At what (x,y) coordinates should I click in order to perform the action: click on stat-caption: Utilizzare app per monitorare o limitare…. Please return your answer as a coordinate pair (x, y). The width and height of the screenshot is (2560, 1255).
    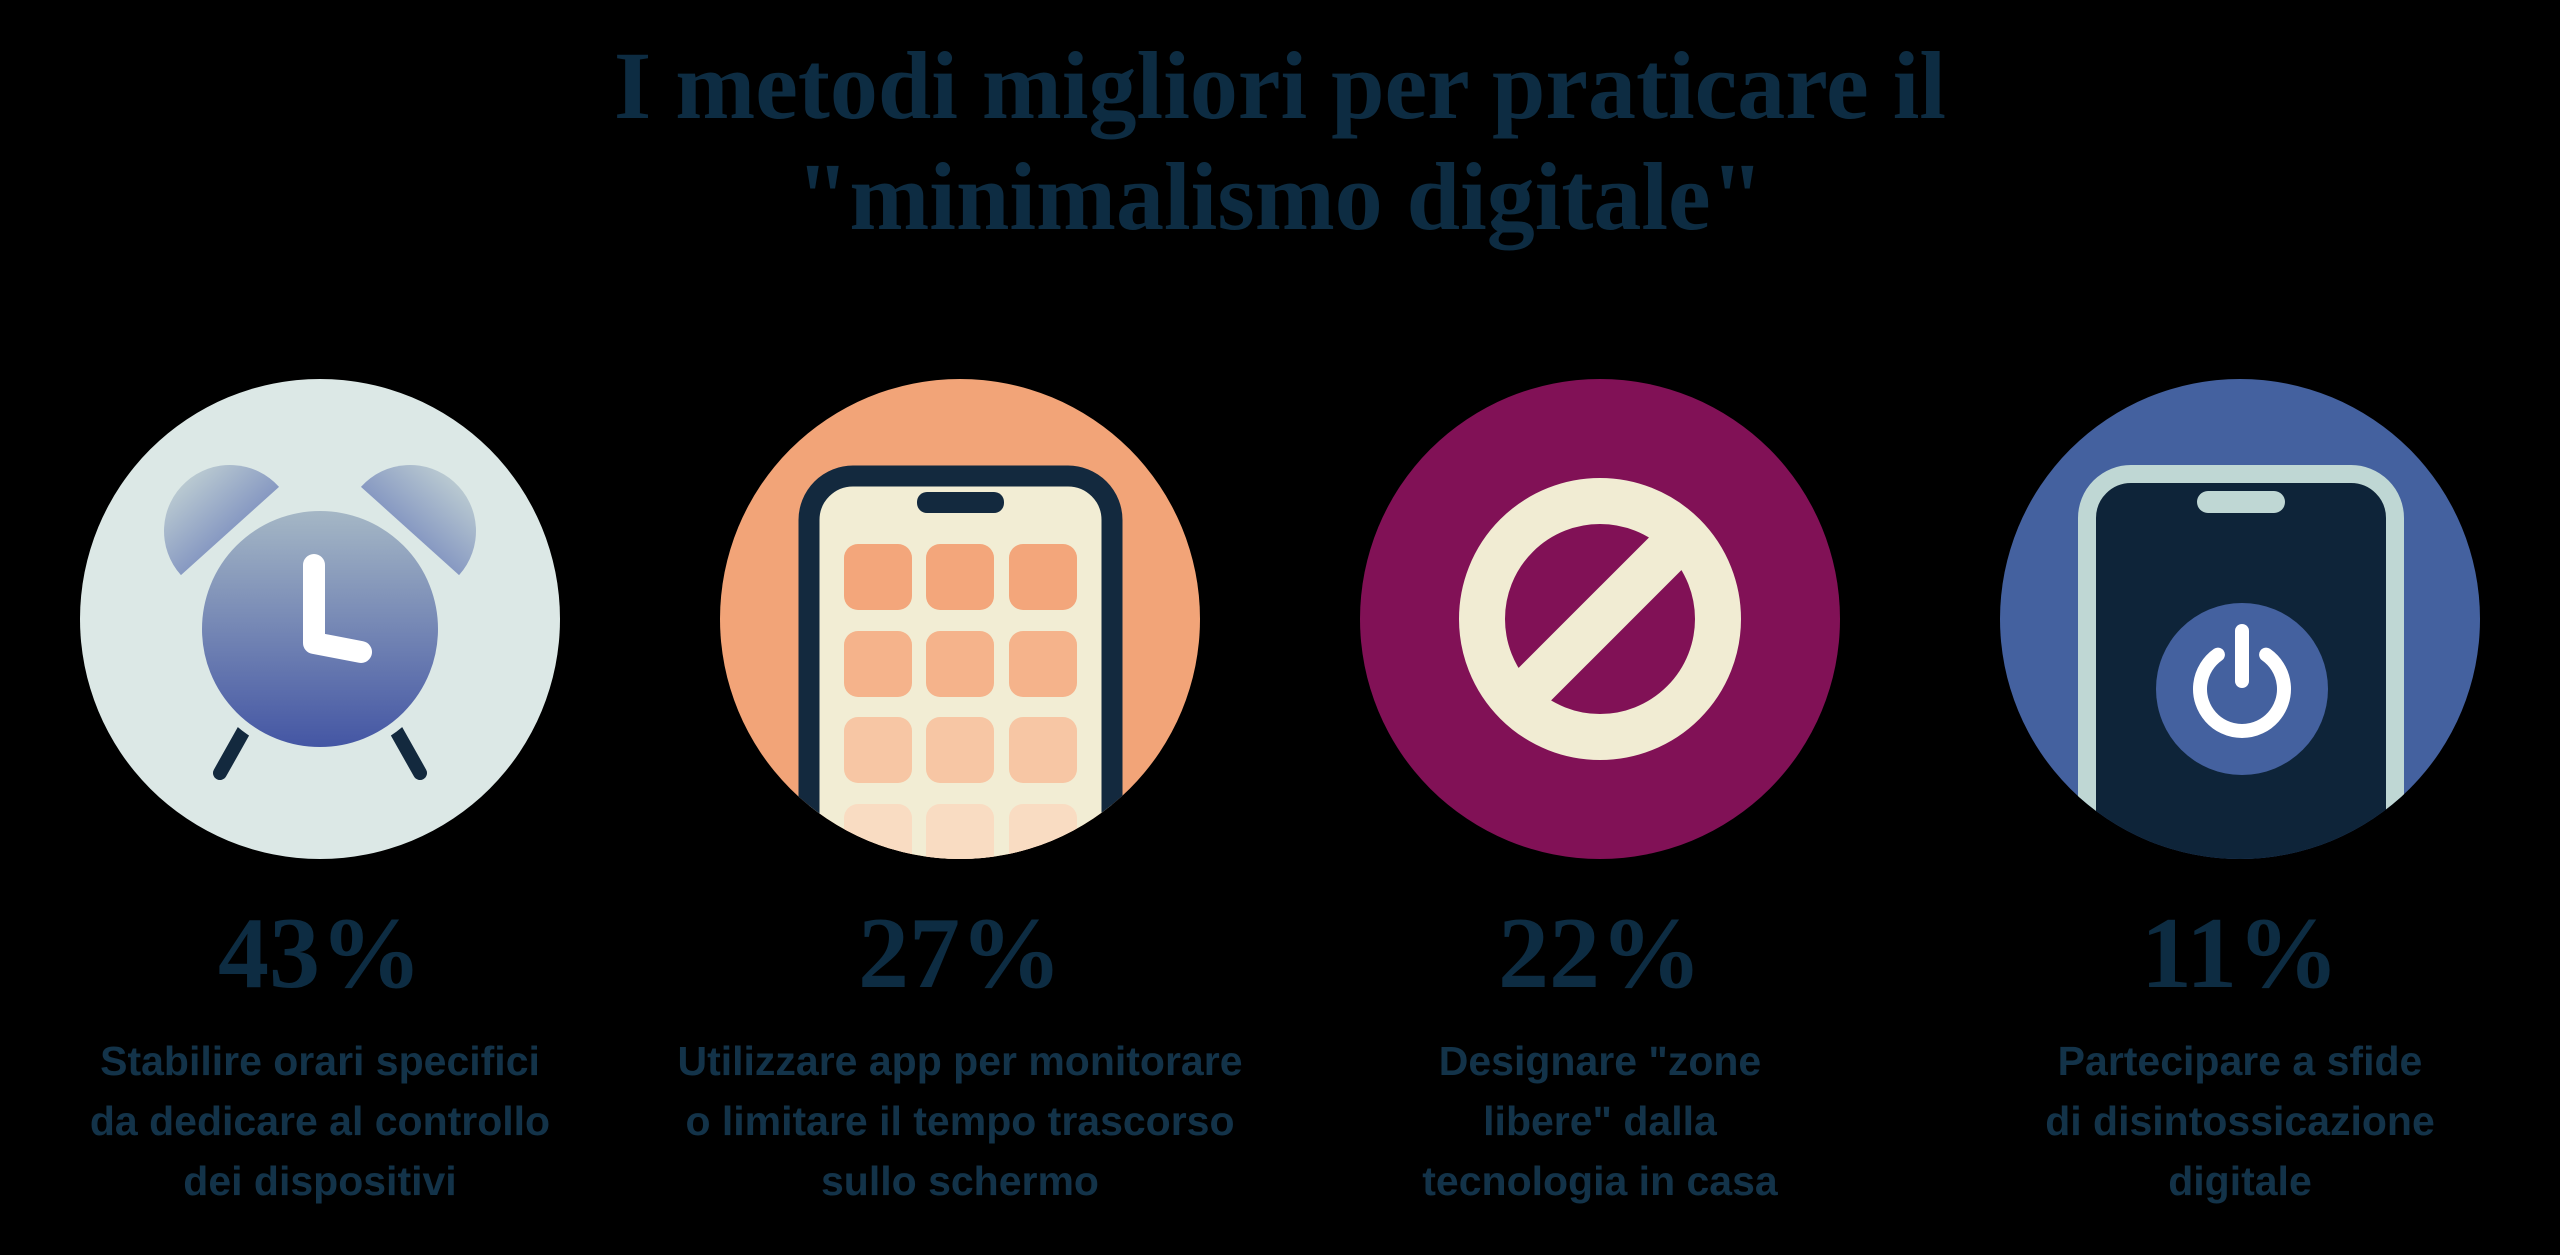
    Looking at the image, I should click on (959, 1121).